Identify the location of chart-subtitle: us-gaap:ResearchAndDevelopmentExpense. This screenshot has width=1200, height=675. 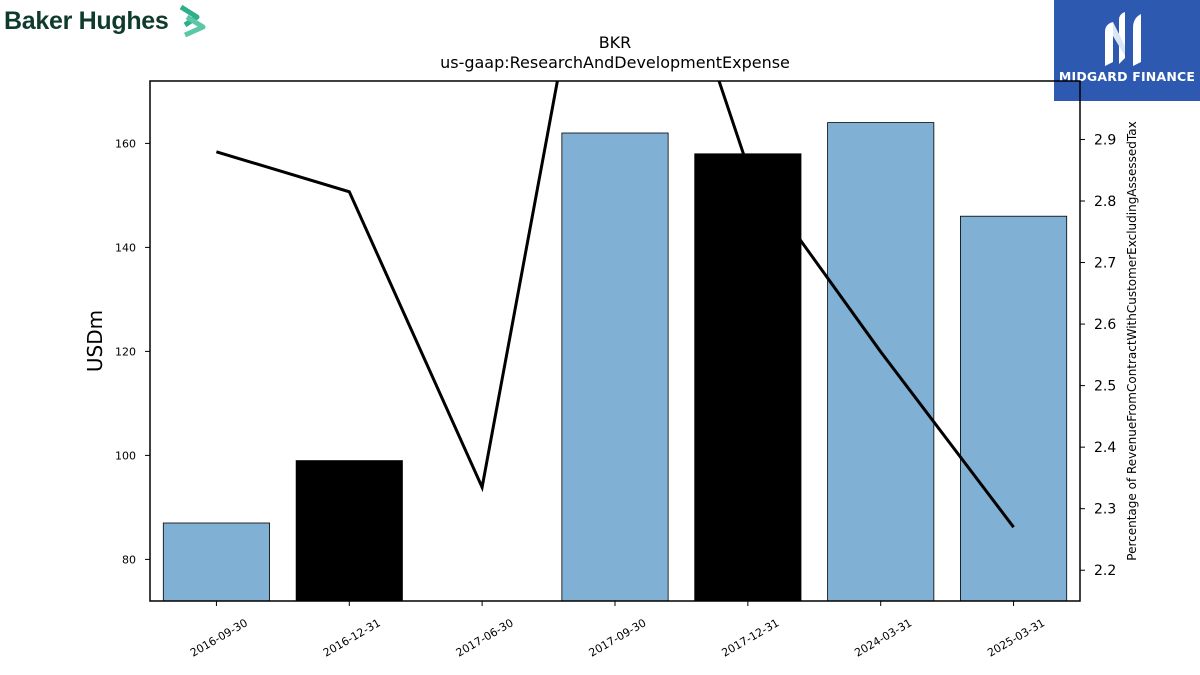
(615, 62).